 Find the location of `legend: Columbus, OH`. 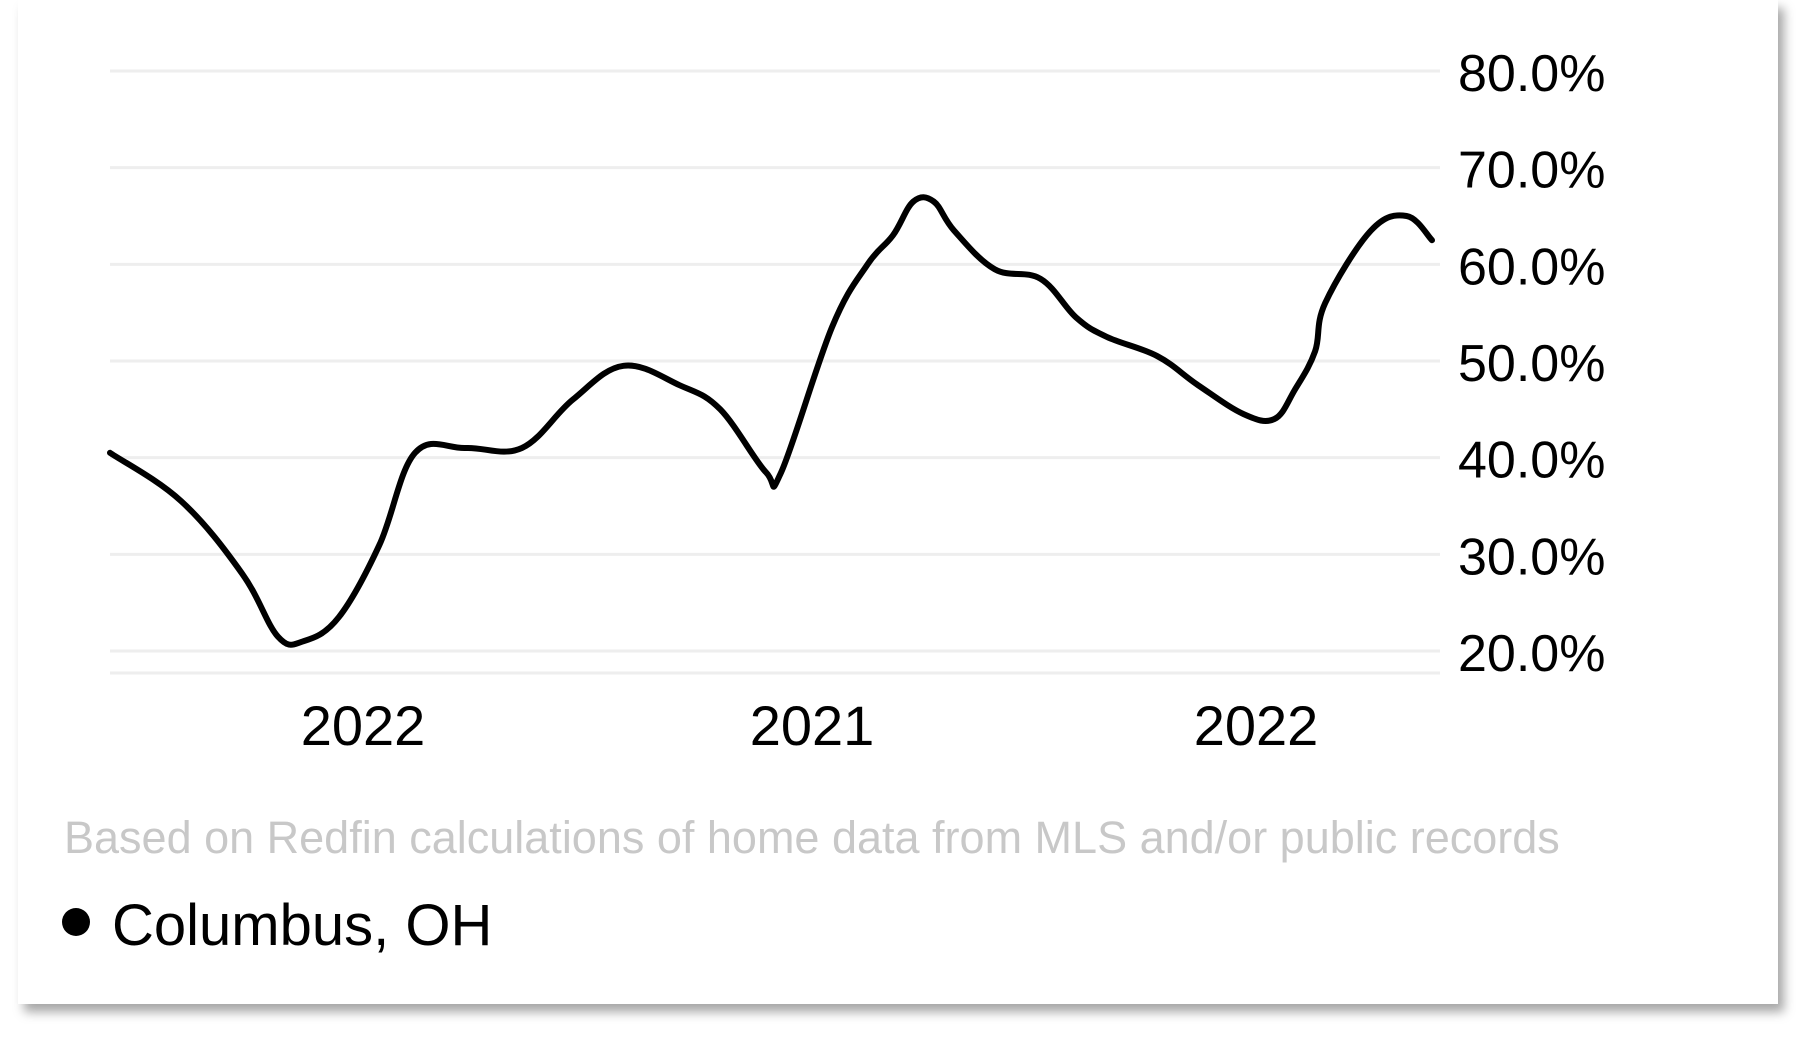

legend: Columbus, OH is located at coordinates (277, 925).